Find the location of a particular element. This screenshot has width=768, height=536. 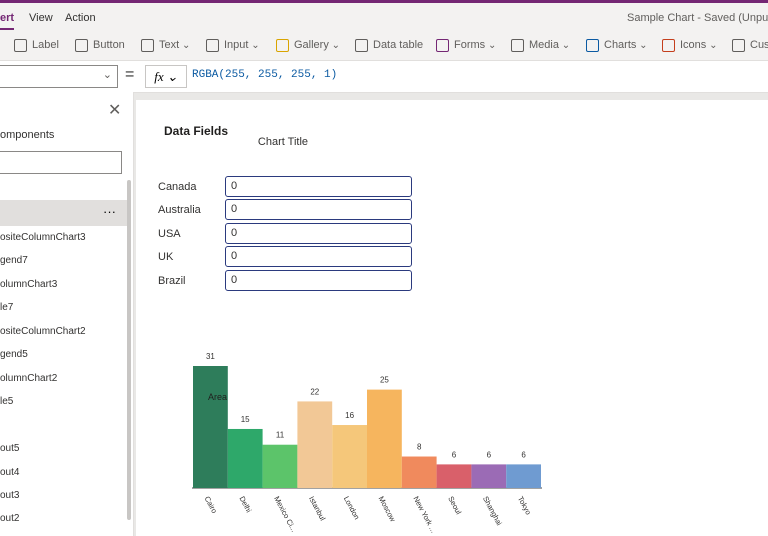

tree-item: le7 is located at coordinates (7, 307).